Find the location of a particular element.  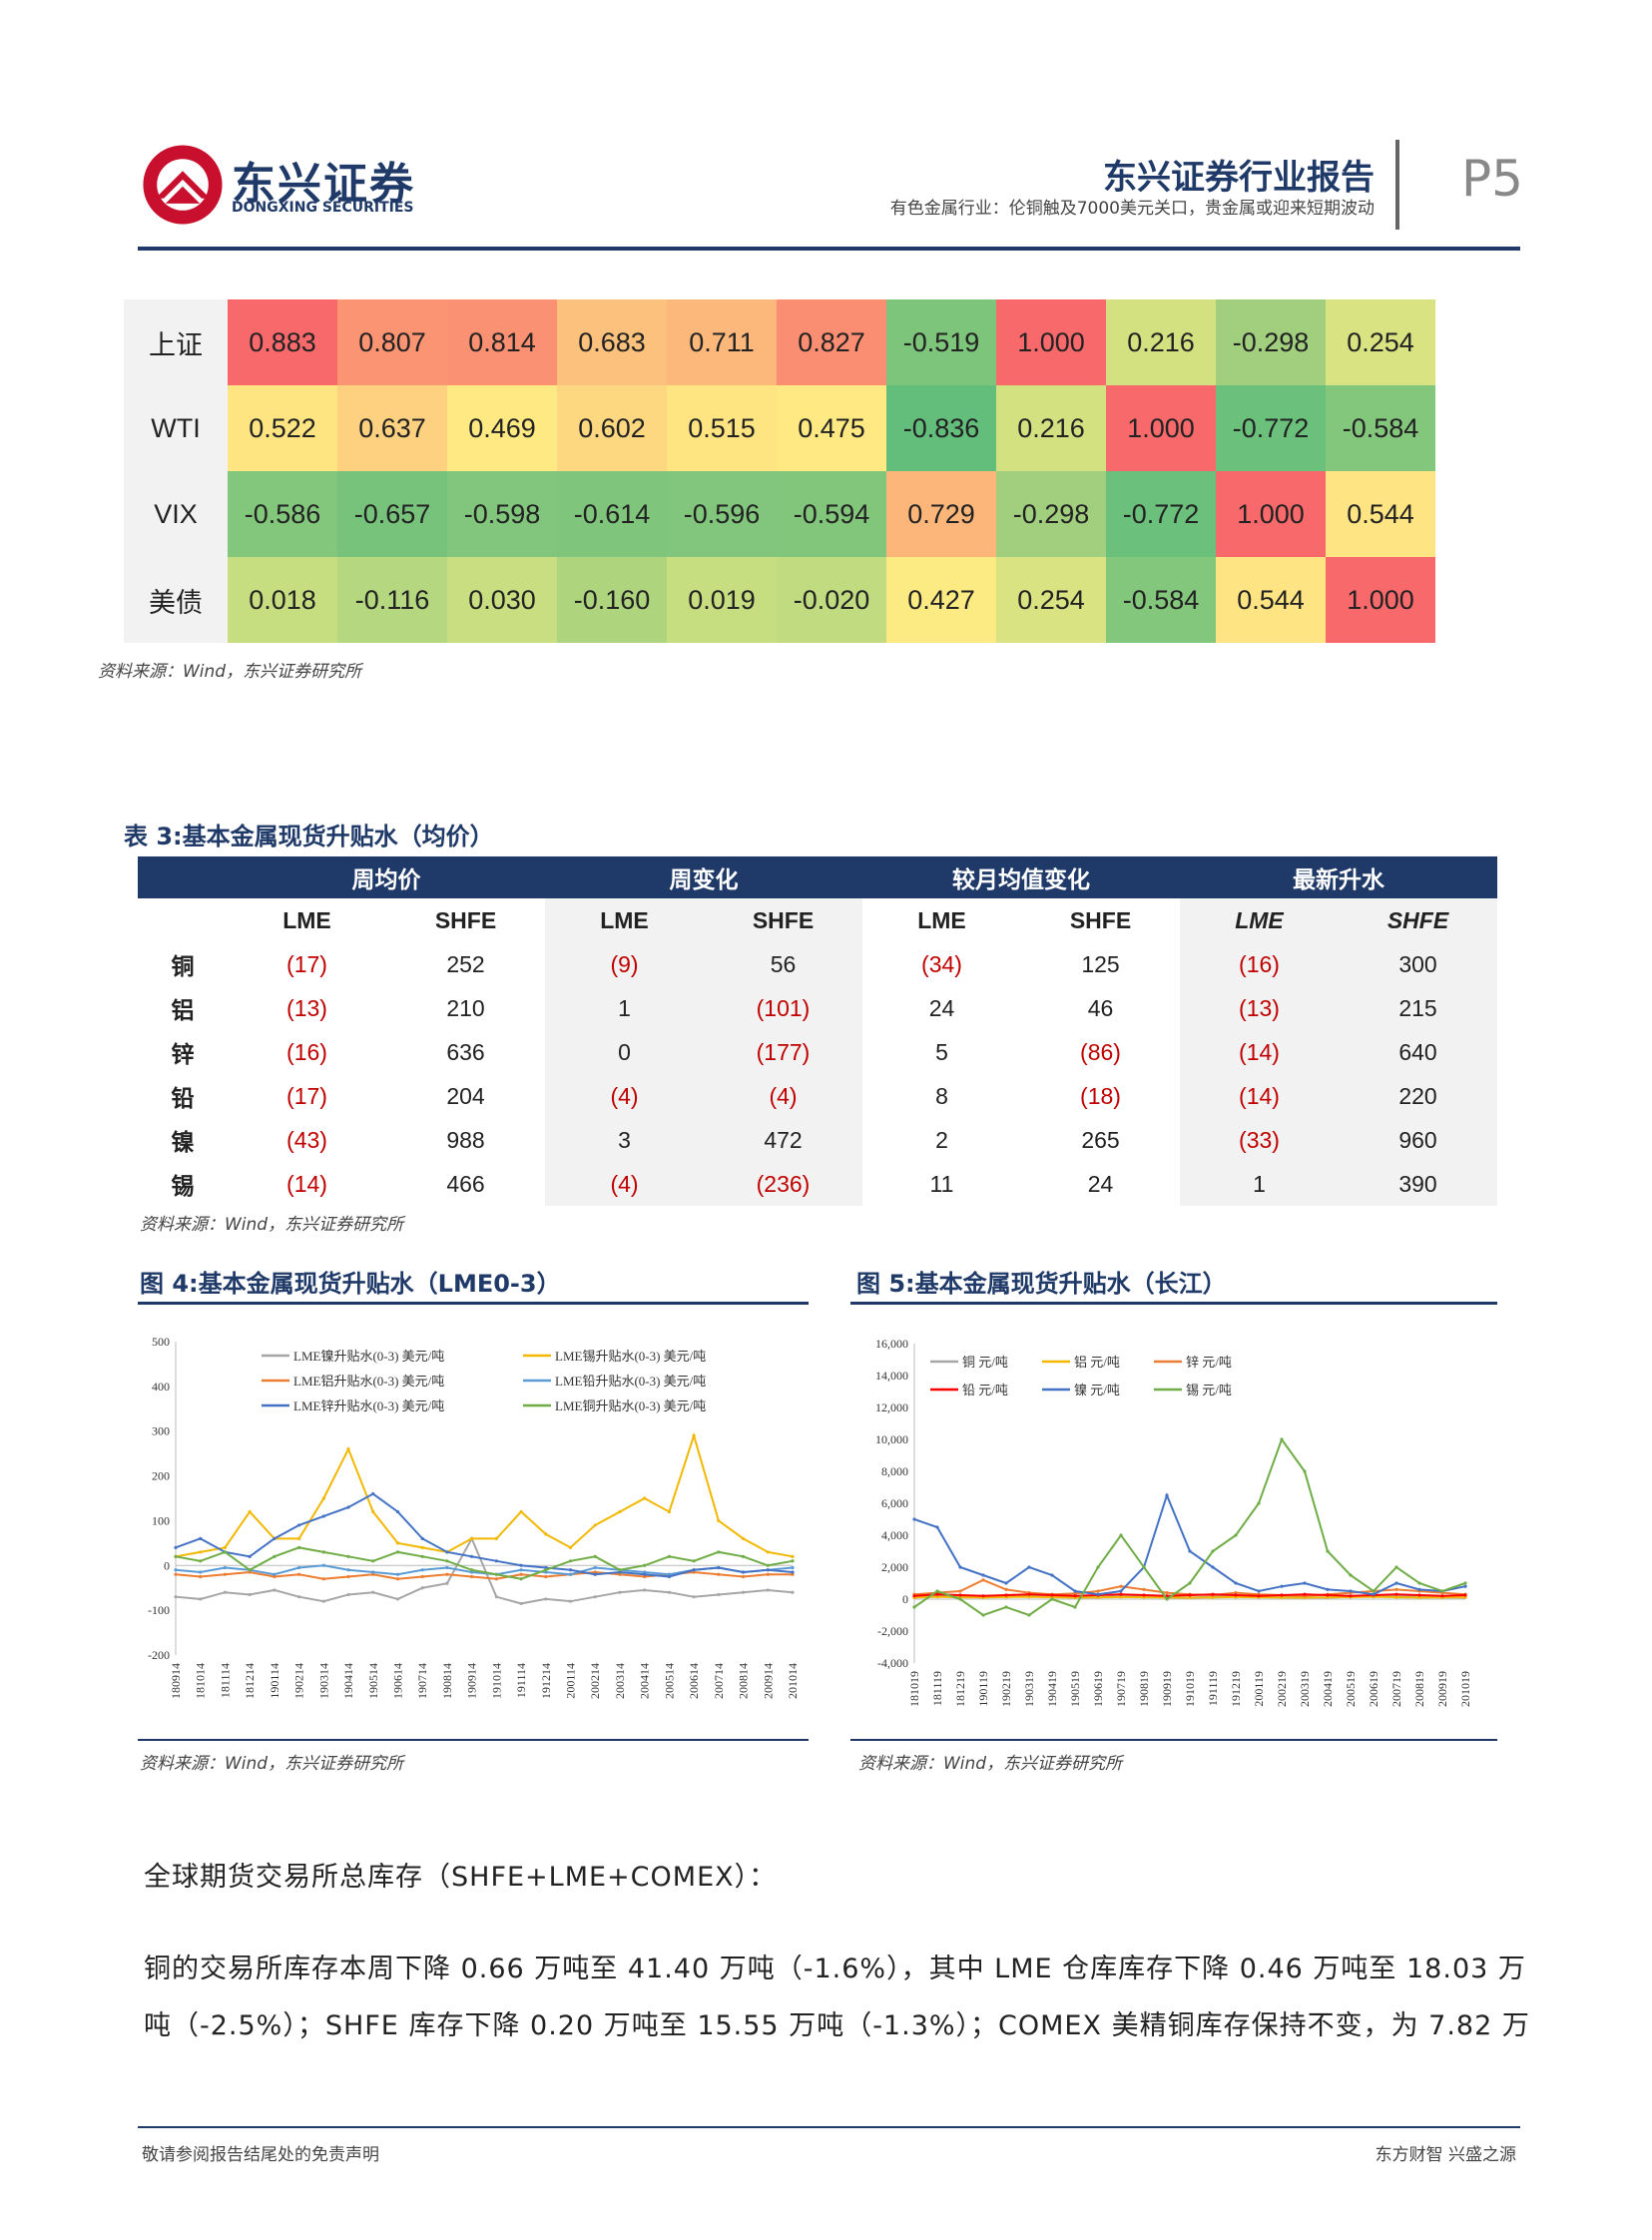

matrix-cell: 0.814 is located at coordinates (502, 342).